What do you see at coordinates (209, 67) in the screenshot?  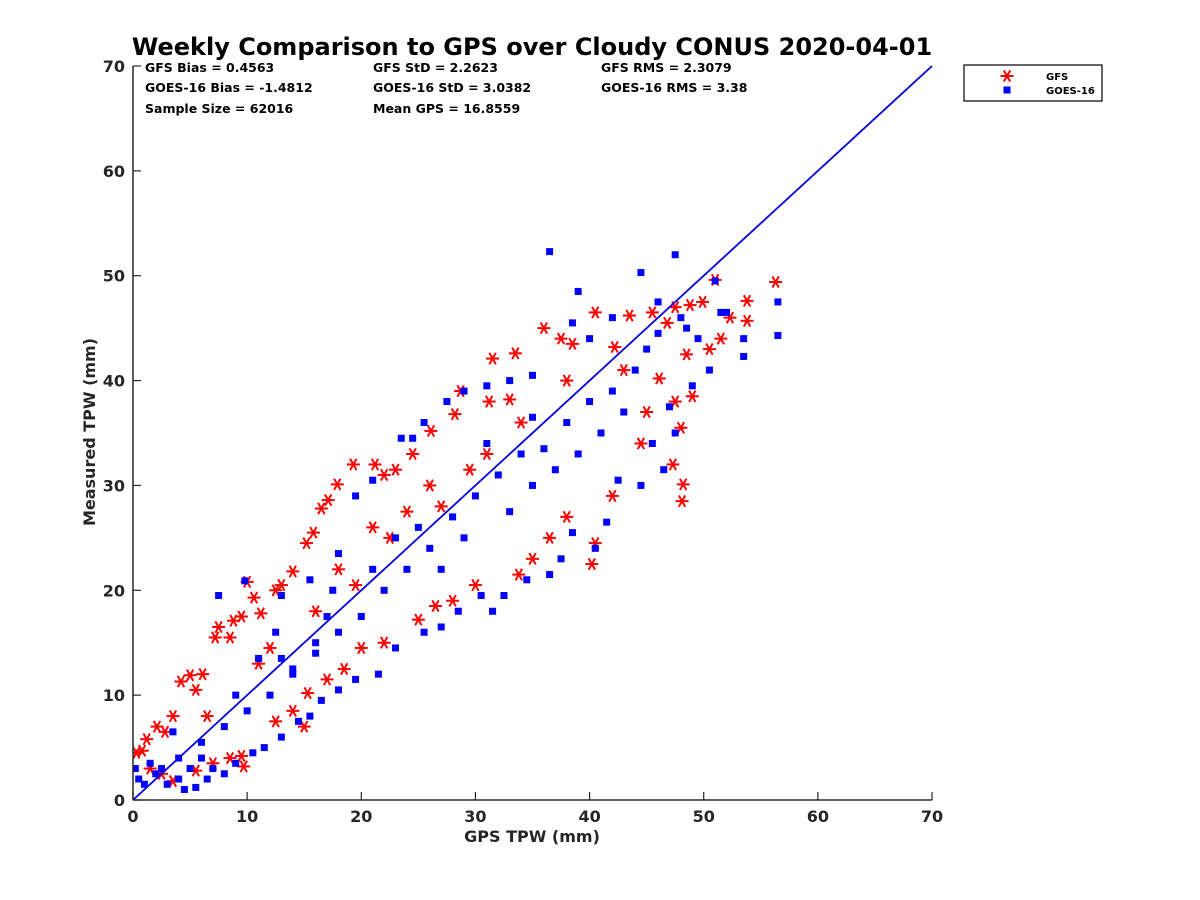 I see `stat-text: GFS Bias = 0.4563` at bounding box center [209, 67].